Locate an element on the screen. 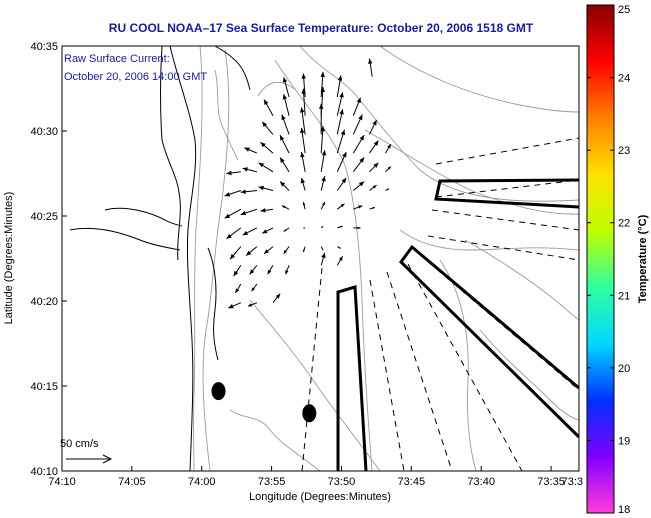  x-tick-label: 73:3 is located at coordinates (572, 482).